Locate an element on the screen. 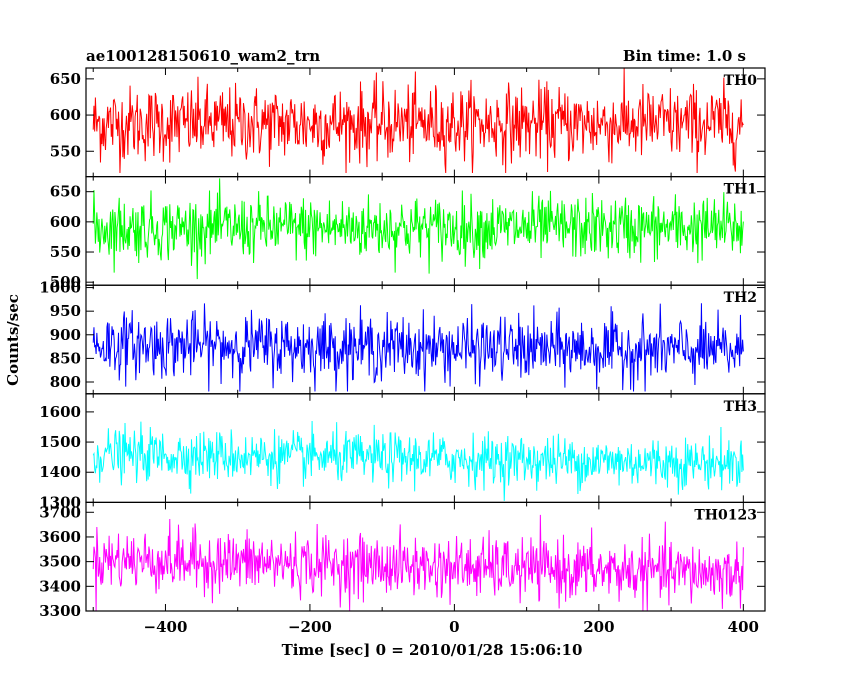  panel-label-th1: TH1 is located at coordinates (740, 190).